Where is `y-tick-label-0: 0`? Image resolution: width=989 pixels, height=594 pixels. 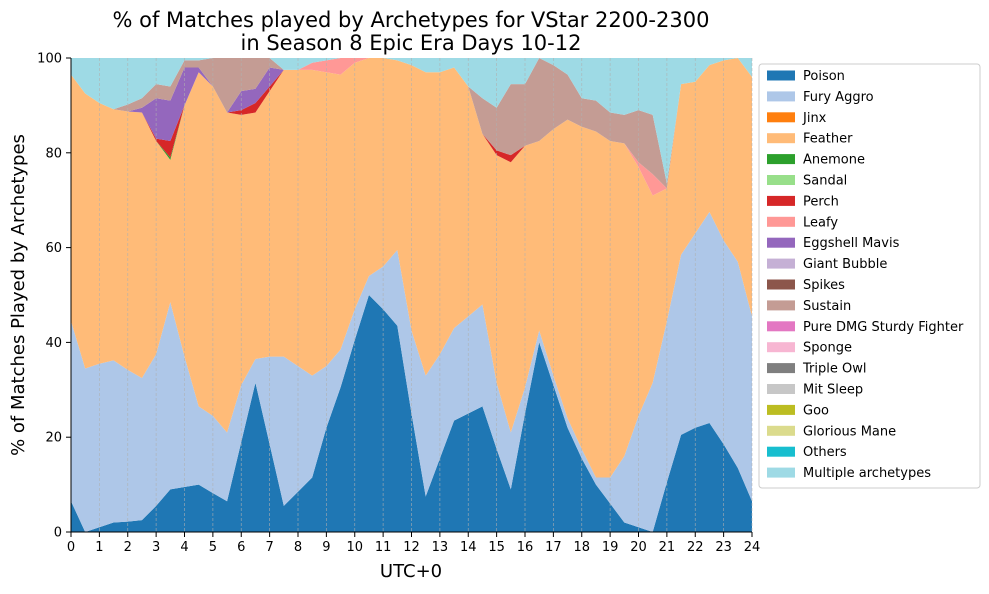
y-tick-label-0: 0 is located at coordinates (58, 533).